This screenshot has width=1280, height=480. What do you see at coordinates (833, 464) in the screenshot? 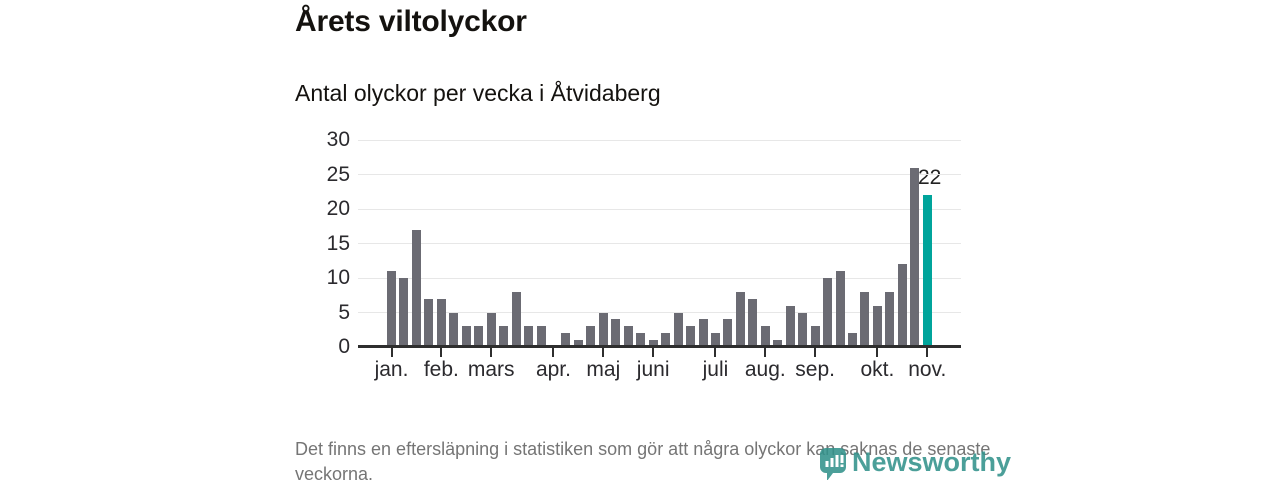
I see `newsworthy-pin-icon` at bounding box center [833, 464].